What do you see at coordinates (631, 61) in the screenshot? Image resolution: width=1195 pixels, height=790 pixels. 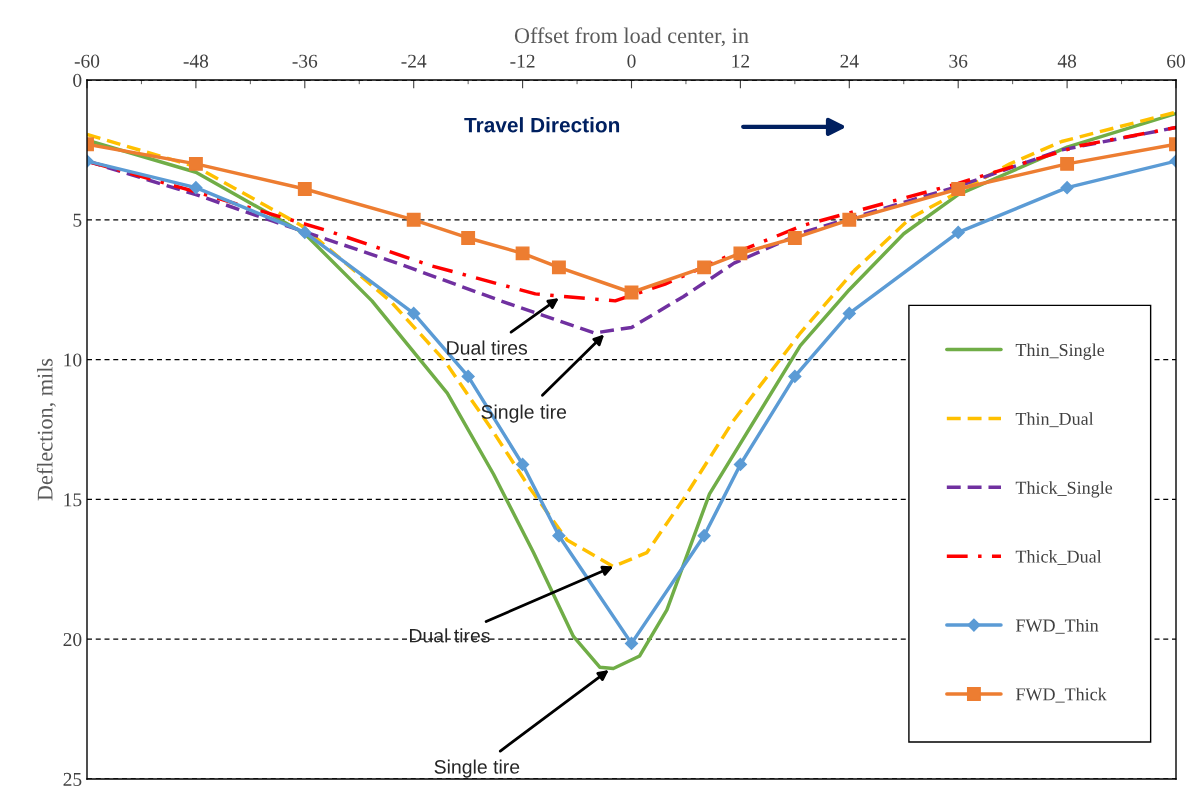 I see `x-tick-label: 0` at bounding box center [631, 61].